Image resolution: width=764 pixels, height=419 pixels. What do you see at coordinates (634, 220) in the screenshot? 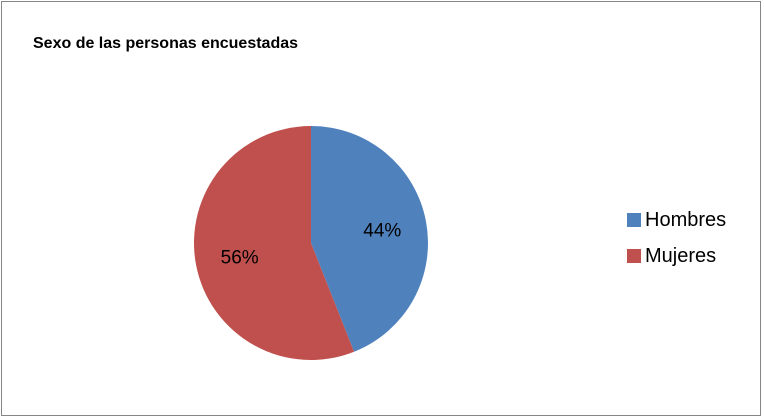
I see `legend-swatch-hombres` at bounding box center [634, 220].